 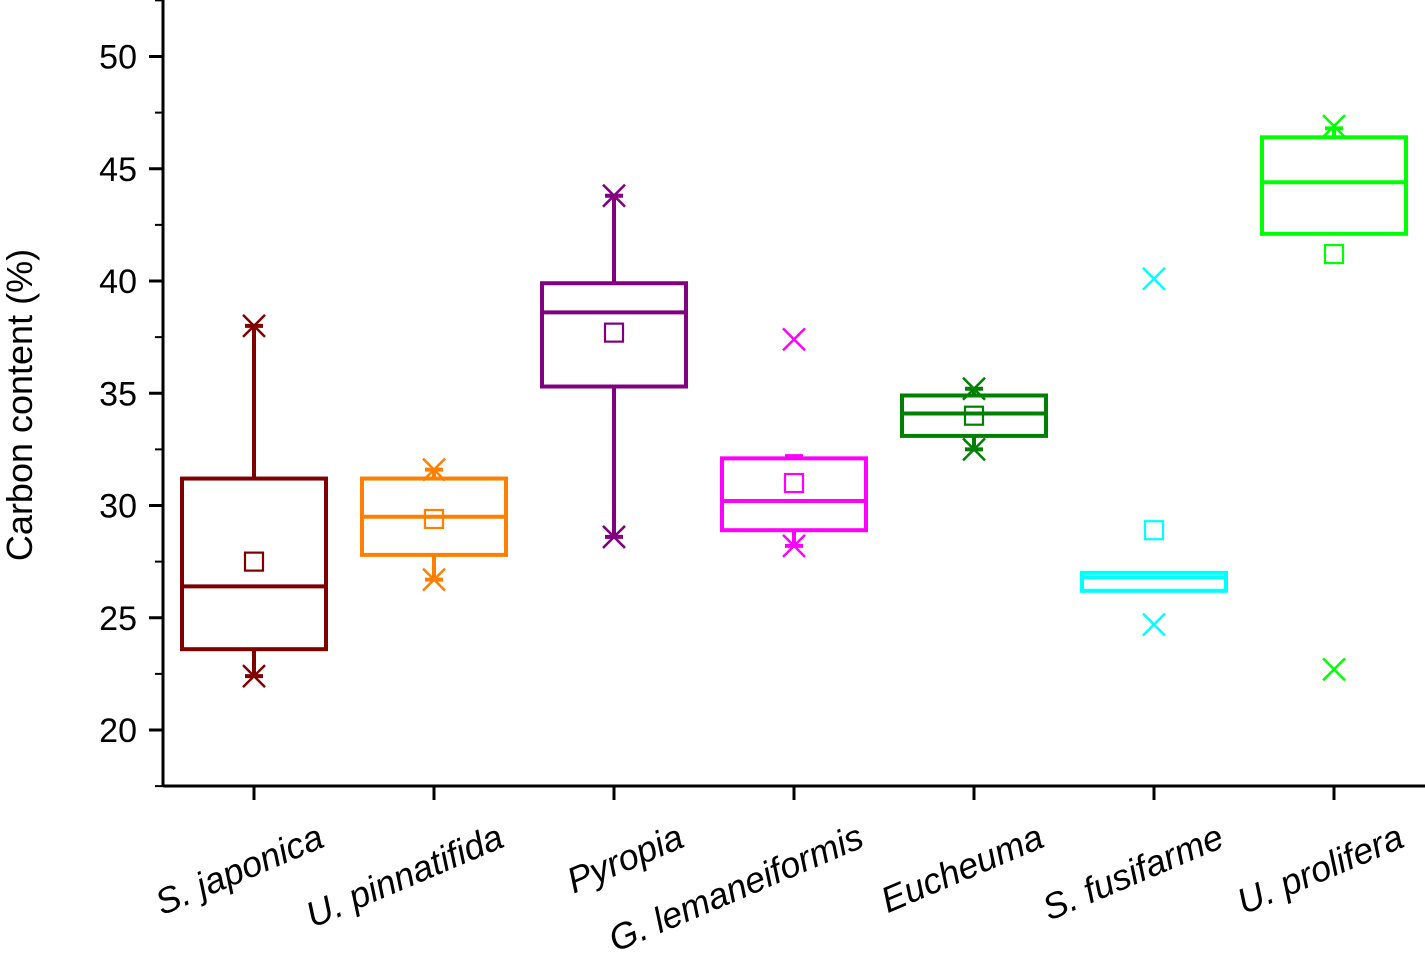 What do you see at coordinates (118, 619) in the screenshot?
I see `y-tick-label: 25` at bounding box center [118, 619].